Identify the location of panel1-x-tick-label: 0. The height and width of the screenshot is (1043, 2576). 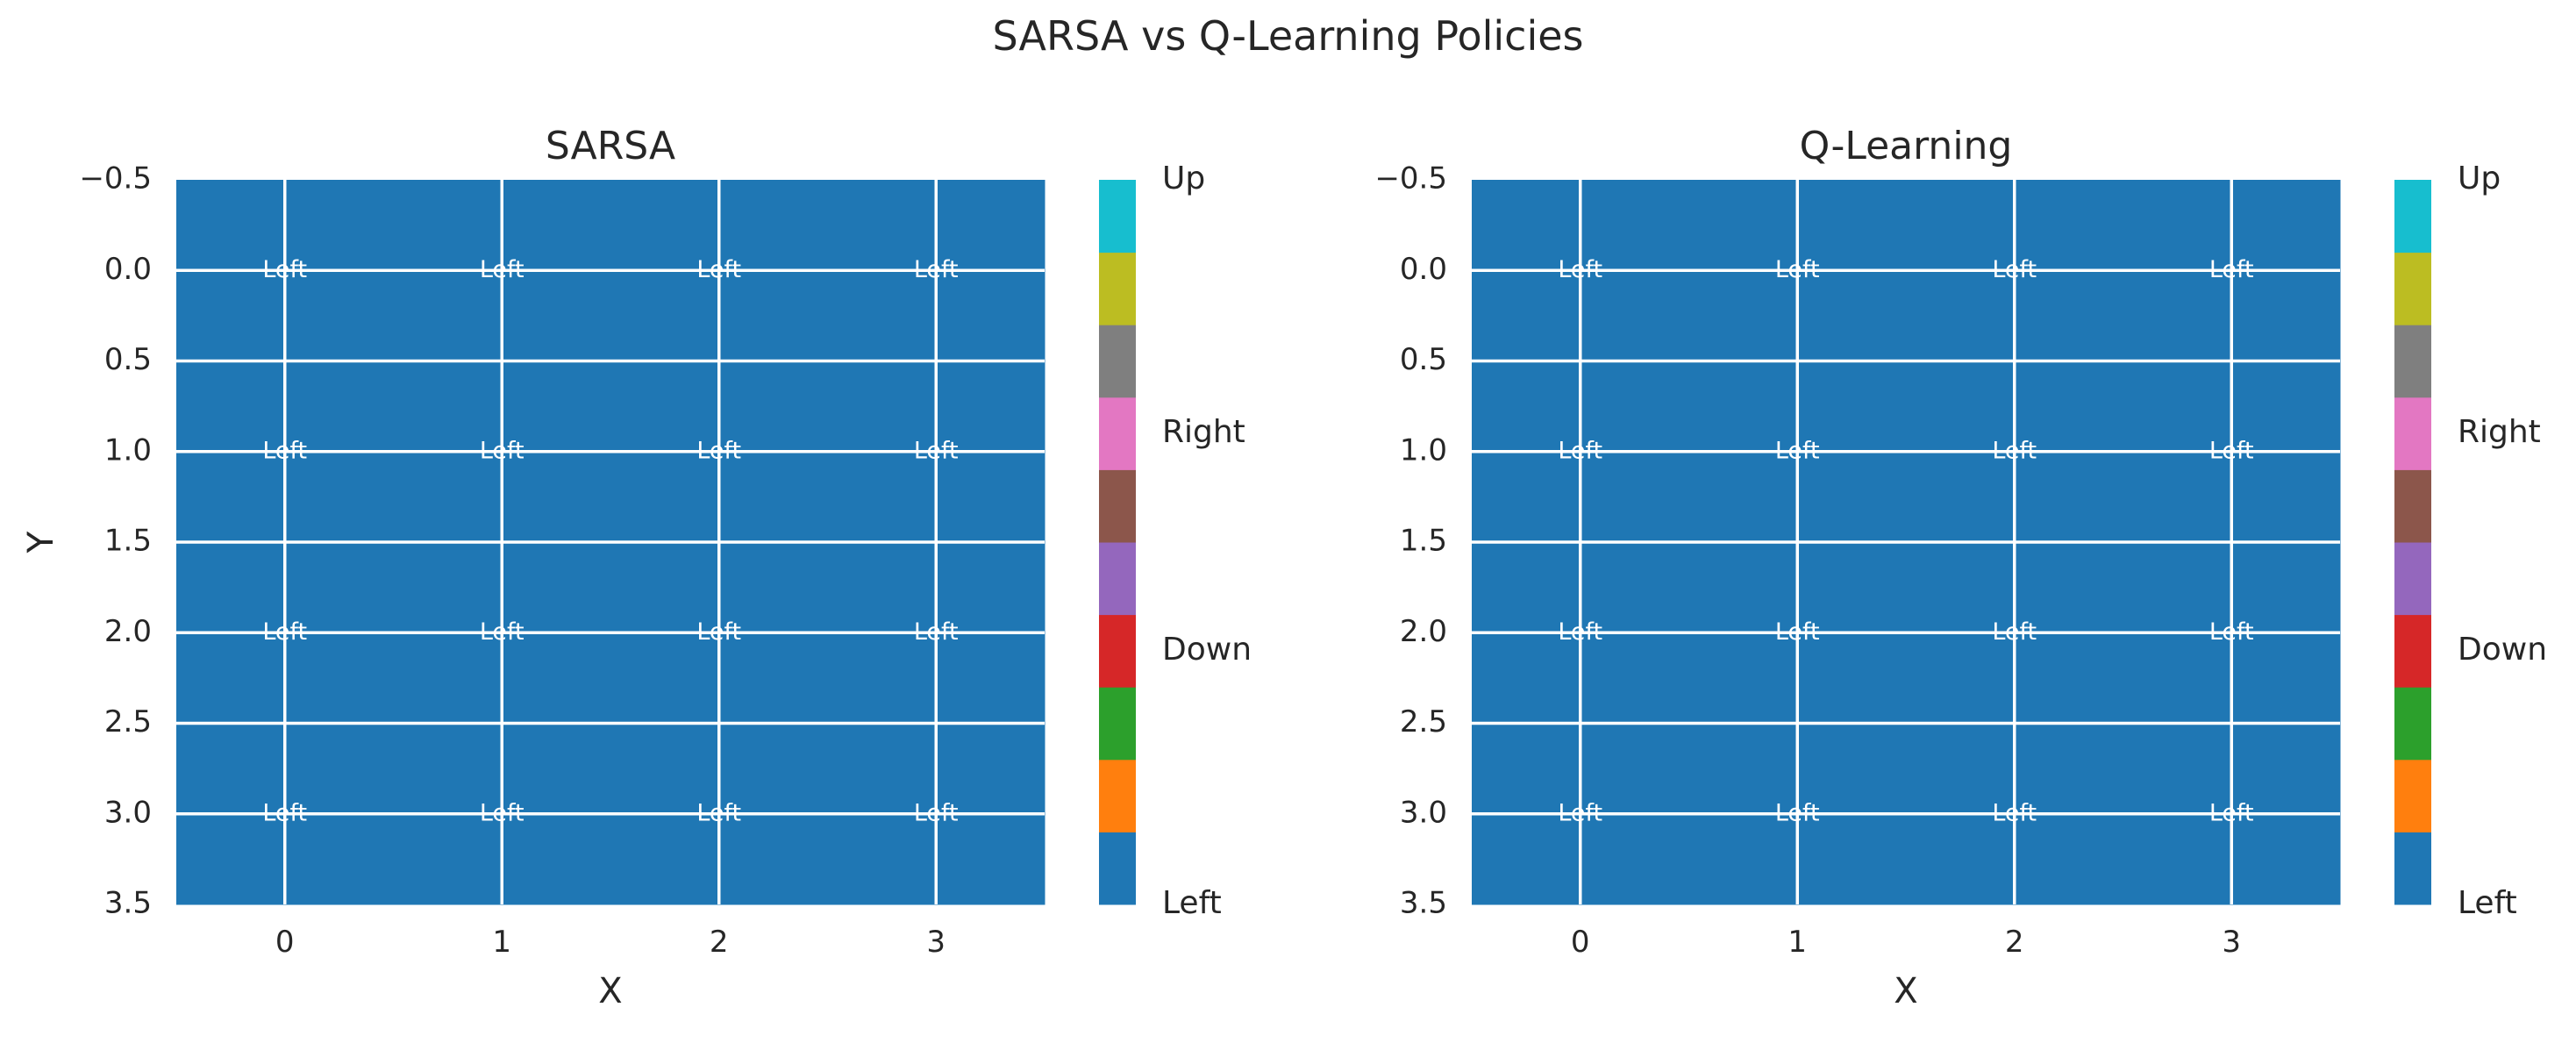
(285, 942).